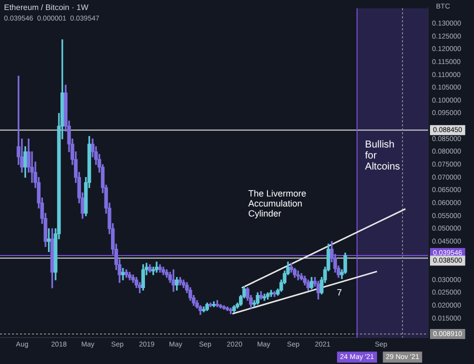 This screenshot has width=474, height=364. Describe the element at coordinates (46, 7) in the screenshot. I see `chart-title: Ethereum / Bitcoin · 1W` at that location.